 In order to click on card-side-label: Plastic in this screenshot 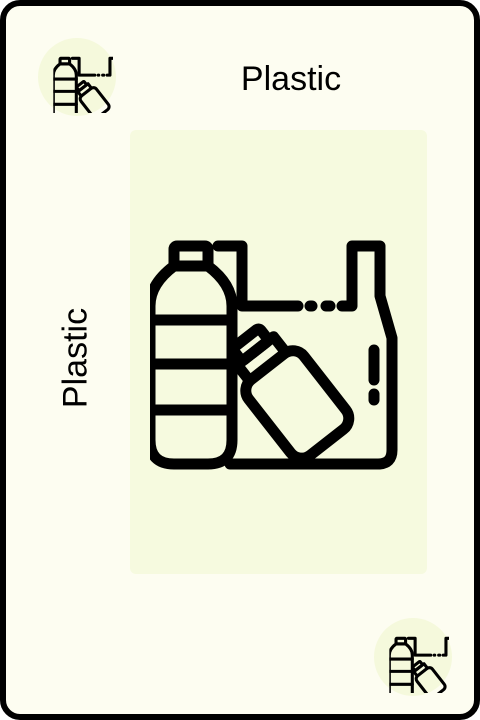, I will do `click(75, 358)`.